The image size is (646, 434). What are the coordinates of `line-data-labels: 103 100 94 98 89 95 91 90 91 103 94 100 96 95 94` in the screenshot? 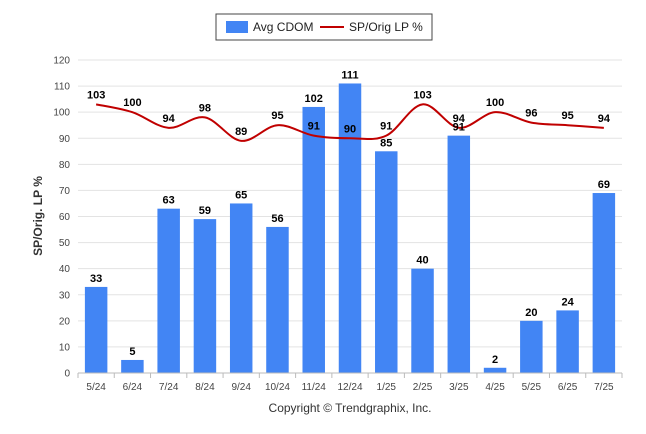 It's located at (349, 113).